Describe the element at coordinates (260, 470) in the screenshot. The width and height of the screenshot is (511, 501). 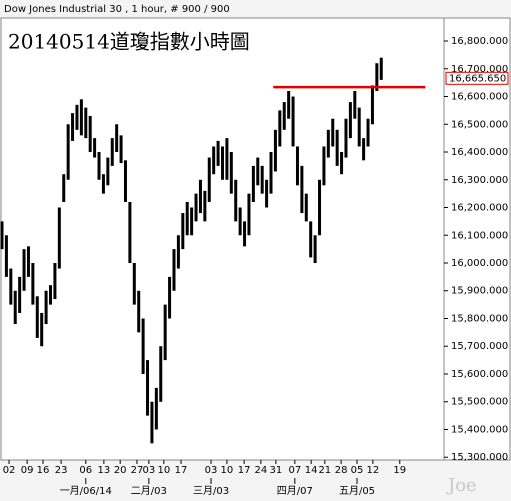
I see `x-tick-label: 24` at that location.